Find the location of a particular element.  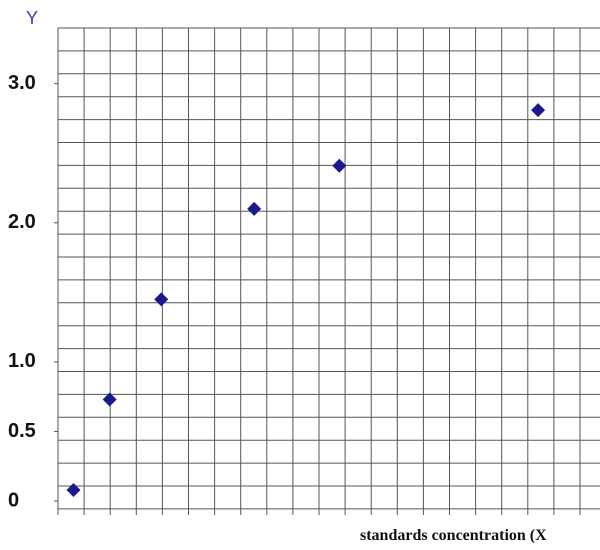

y-tick-label: 3.0 is located at coordinates (22, 83).